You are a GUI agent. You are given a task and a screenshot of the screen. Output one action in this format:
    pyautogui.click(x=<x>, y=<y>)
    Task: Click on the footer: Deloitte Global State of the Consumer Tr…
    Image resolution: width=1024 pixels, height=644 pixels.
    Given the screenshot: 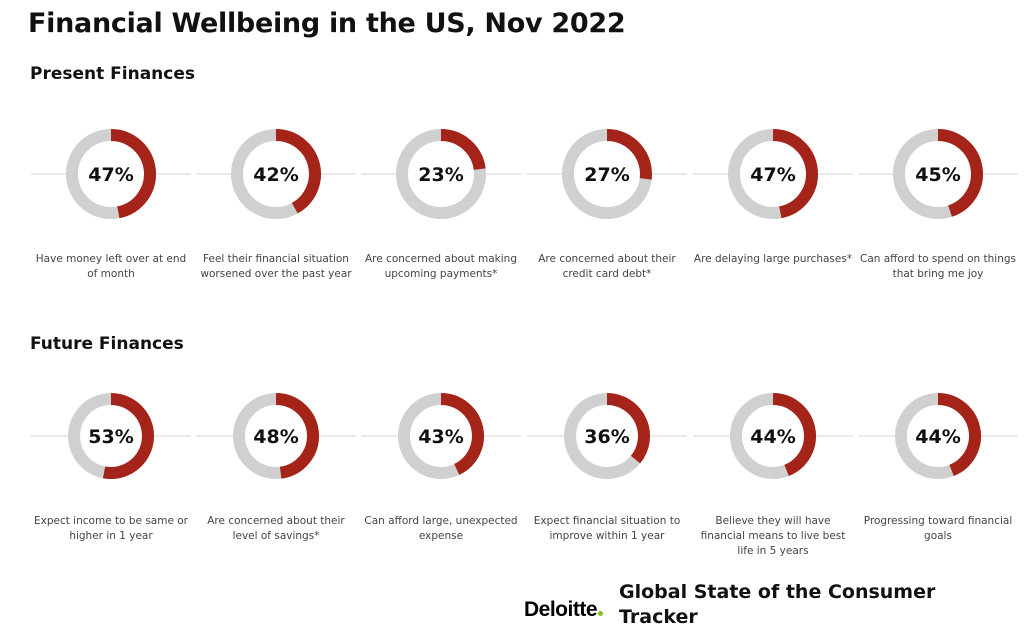 What is the action you would take?
    pyautogui.click(x=761, y=605)
    